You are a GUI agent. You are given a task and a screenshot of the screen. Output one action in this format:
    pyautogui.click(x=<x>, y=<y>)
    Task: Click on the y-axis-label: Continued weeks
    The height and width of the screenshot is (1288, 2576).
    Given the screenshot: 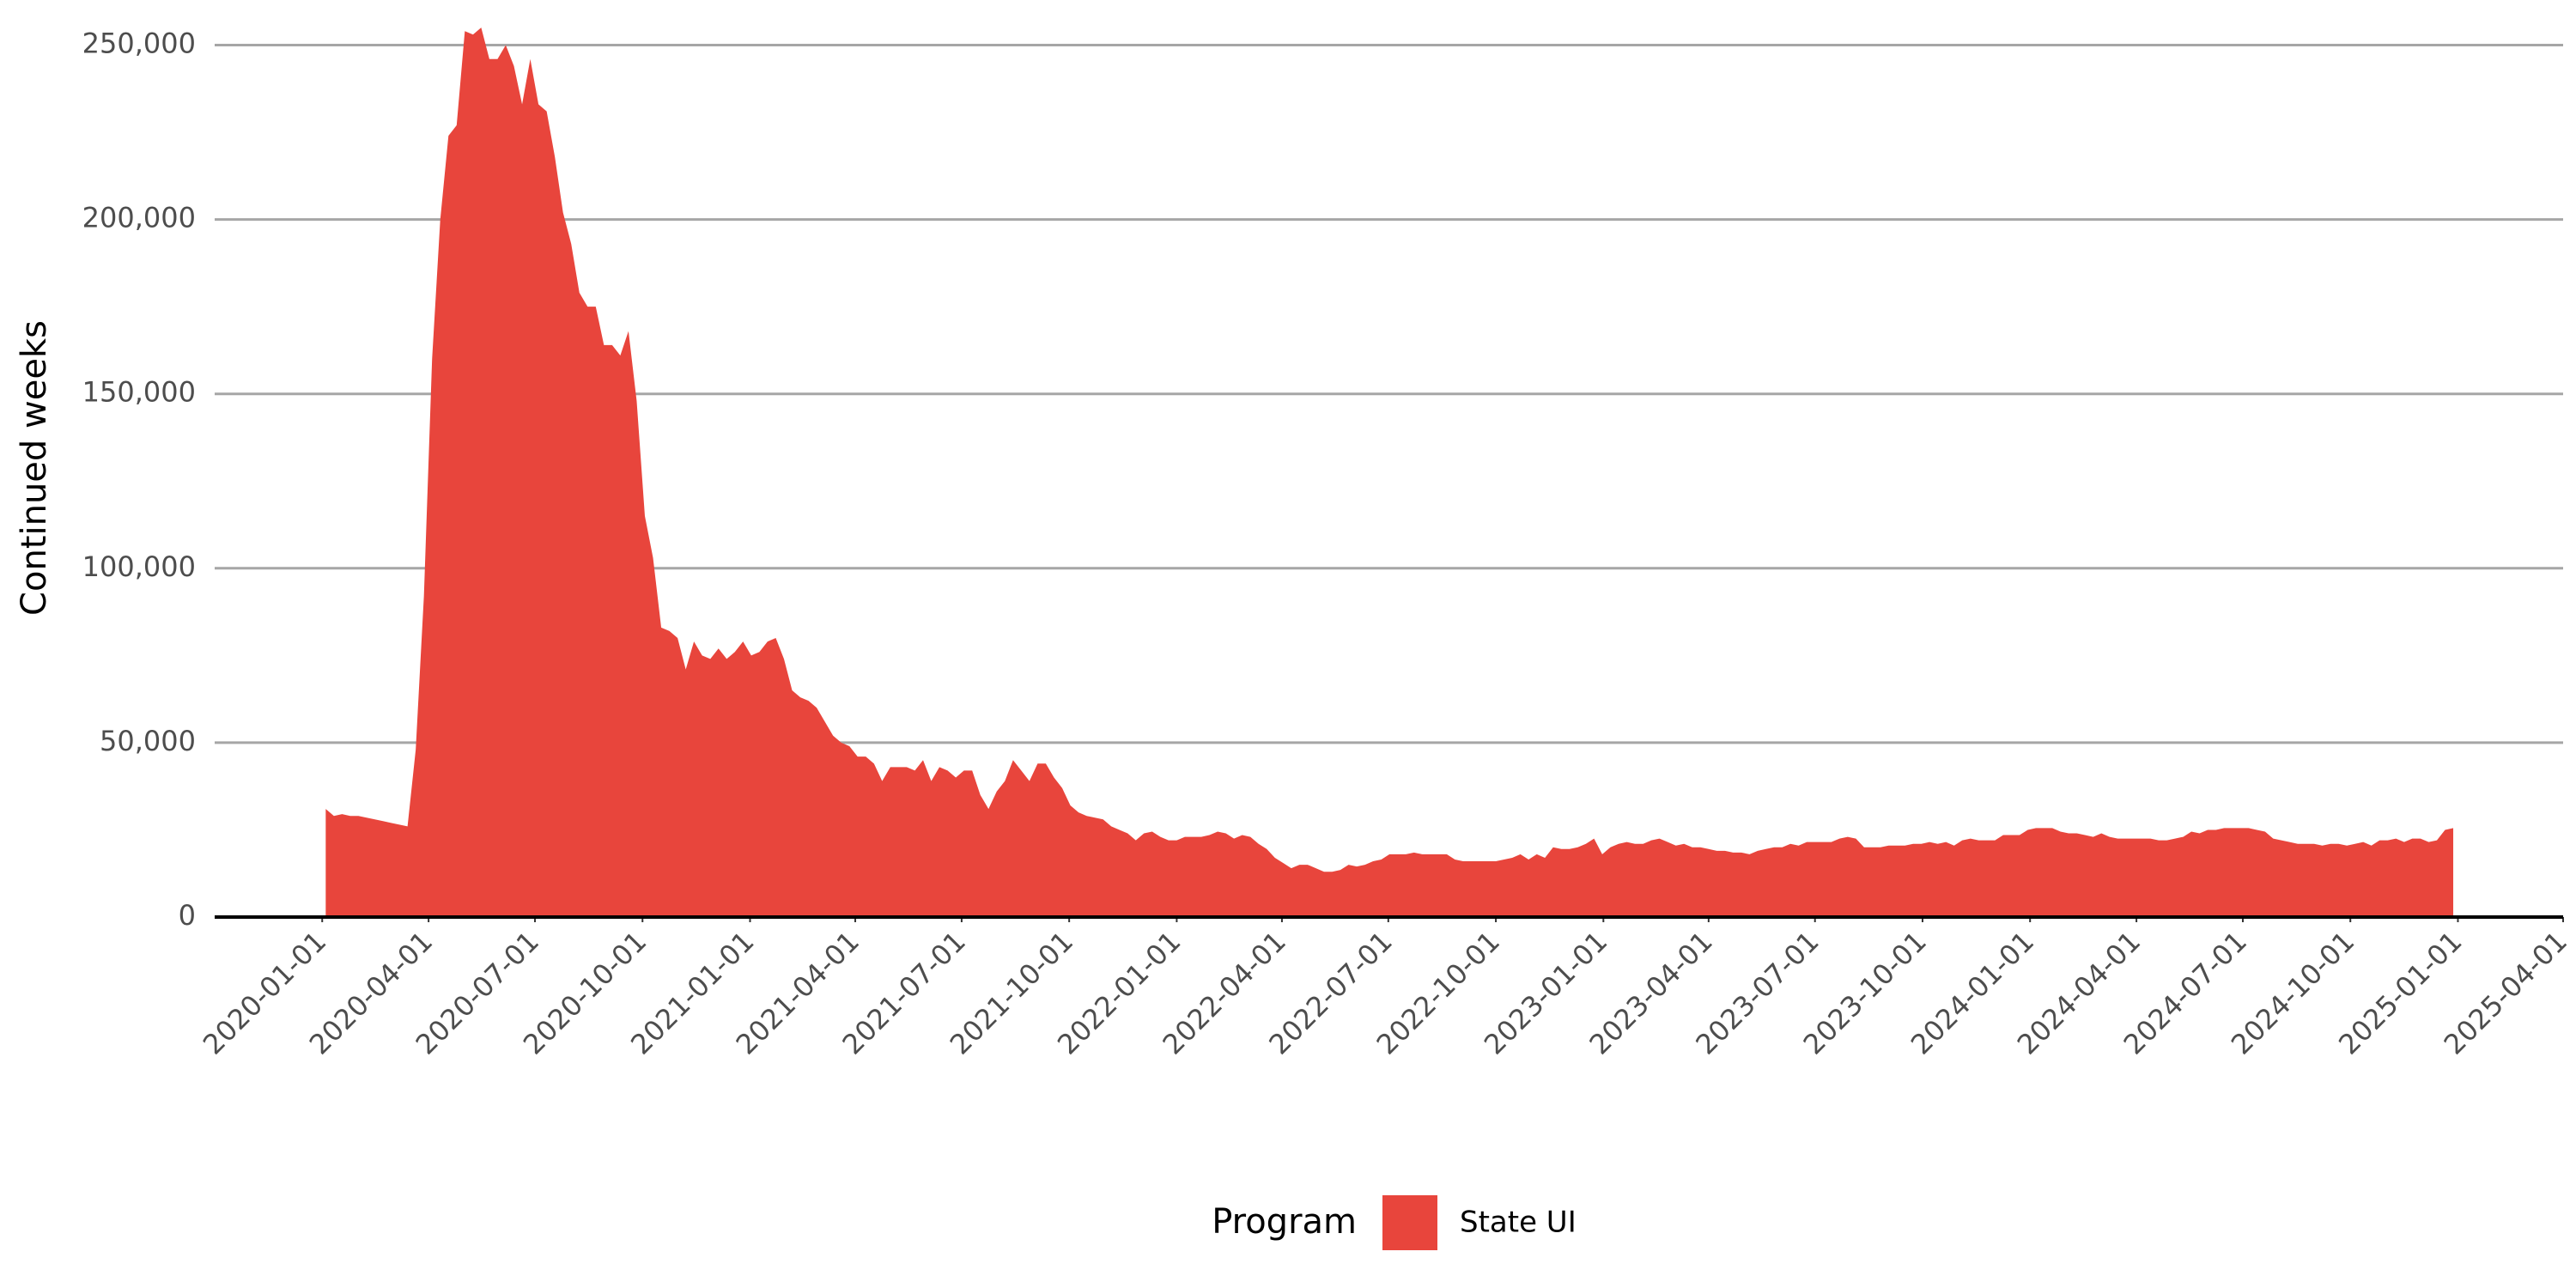 What is the action you would take?
    pyautogui.click(x=34, y=468)
    